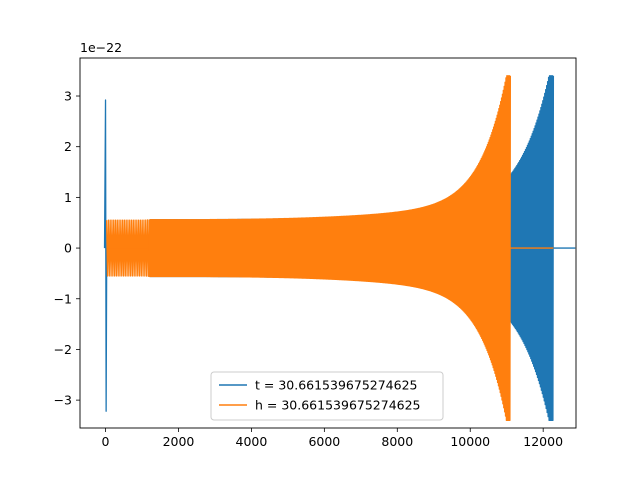 The width and height of the screenshot is (640, 480). Describe the element at coordinates (68, 96) in the screenshot. I see `y-tick-label: 3` at that location.